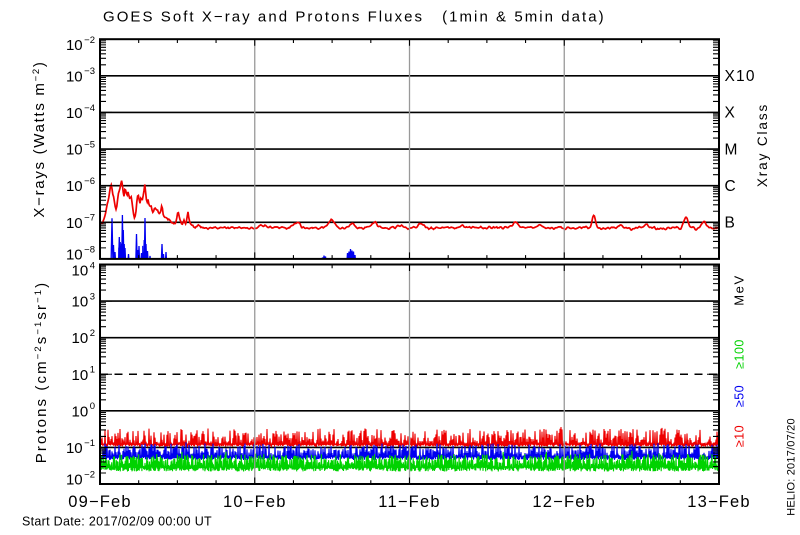 This screenshot has width=800, height=535. What do you see at coordinates (740, 76) in the screenshot?
I see `svg-text: X10` at bounding box center [740, 76].